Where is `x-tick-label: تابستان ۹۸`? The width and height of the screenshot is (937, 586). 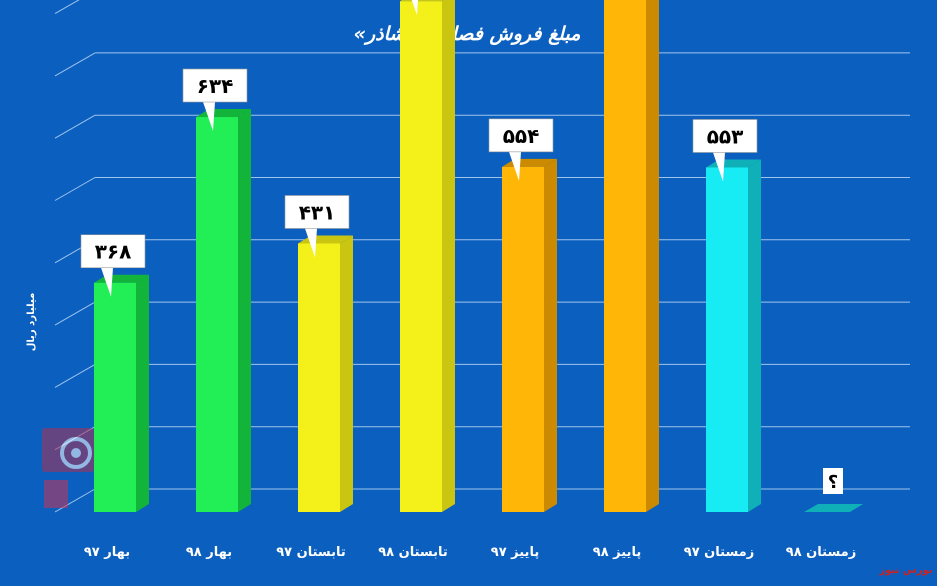
x-tick-label: تابستان ۹۸ is located at coordinates (413, 552).